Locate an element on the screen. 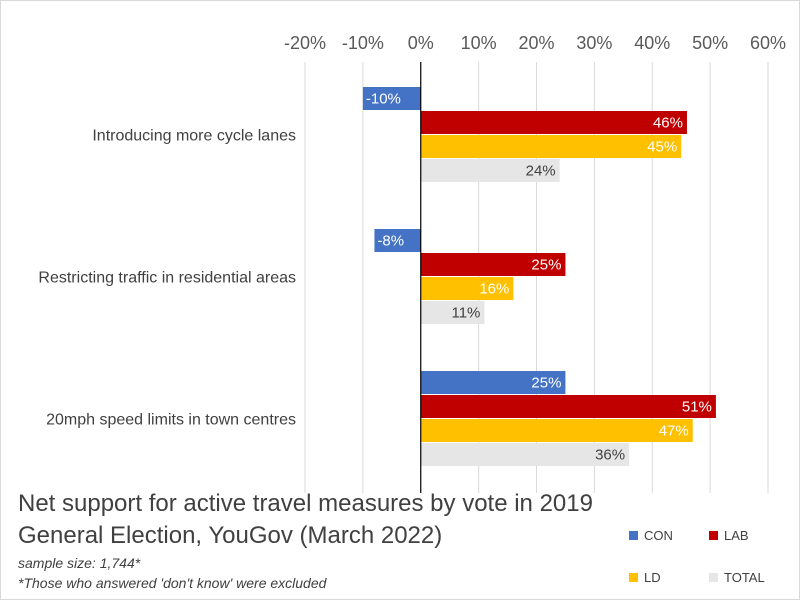 This screenshot has width=800, height=600. x-tick-label: 30% is located at coordinates (594, 43).